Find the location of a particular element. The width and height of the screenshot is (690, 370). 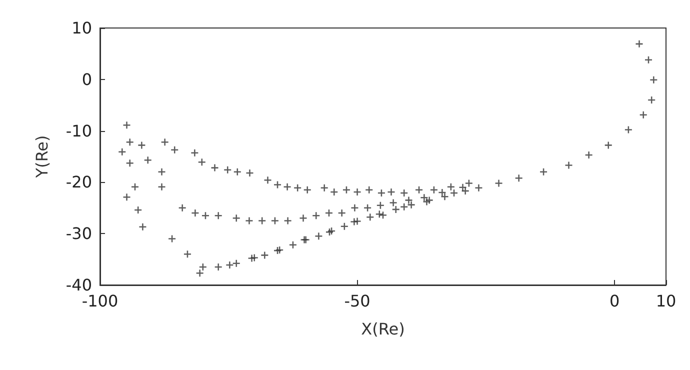

x-tick-label: -100 is located at coordinates (100, 301).